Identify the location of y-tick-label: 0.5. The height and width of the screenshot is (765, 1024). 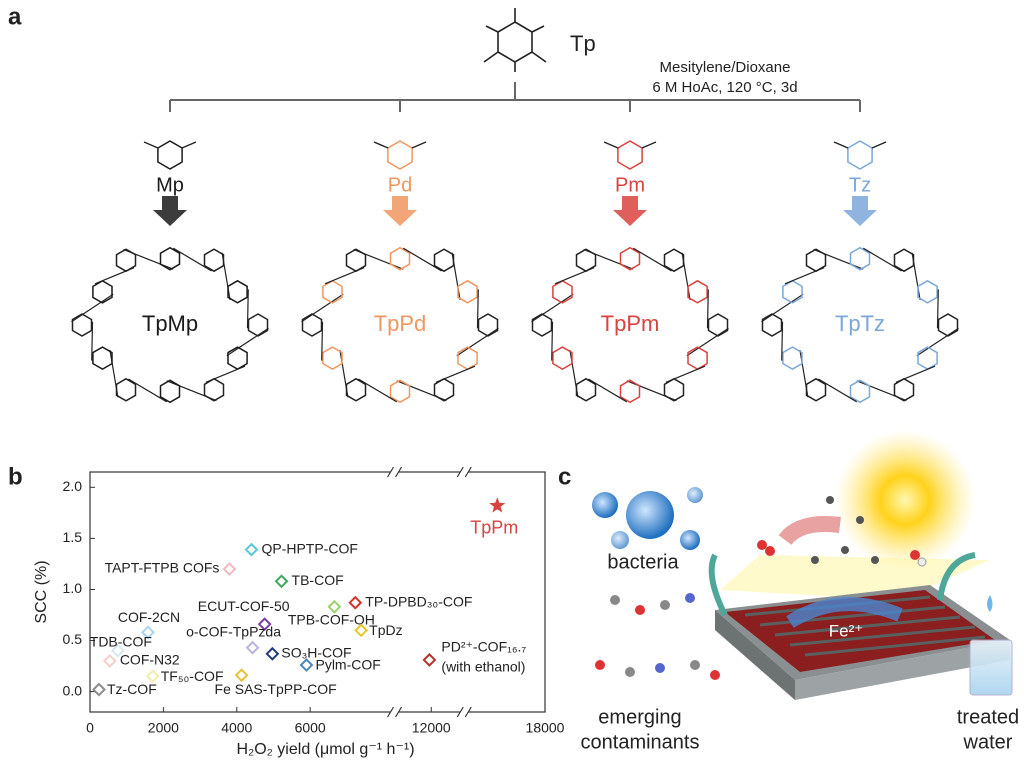
(73, 639).